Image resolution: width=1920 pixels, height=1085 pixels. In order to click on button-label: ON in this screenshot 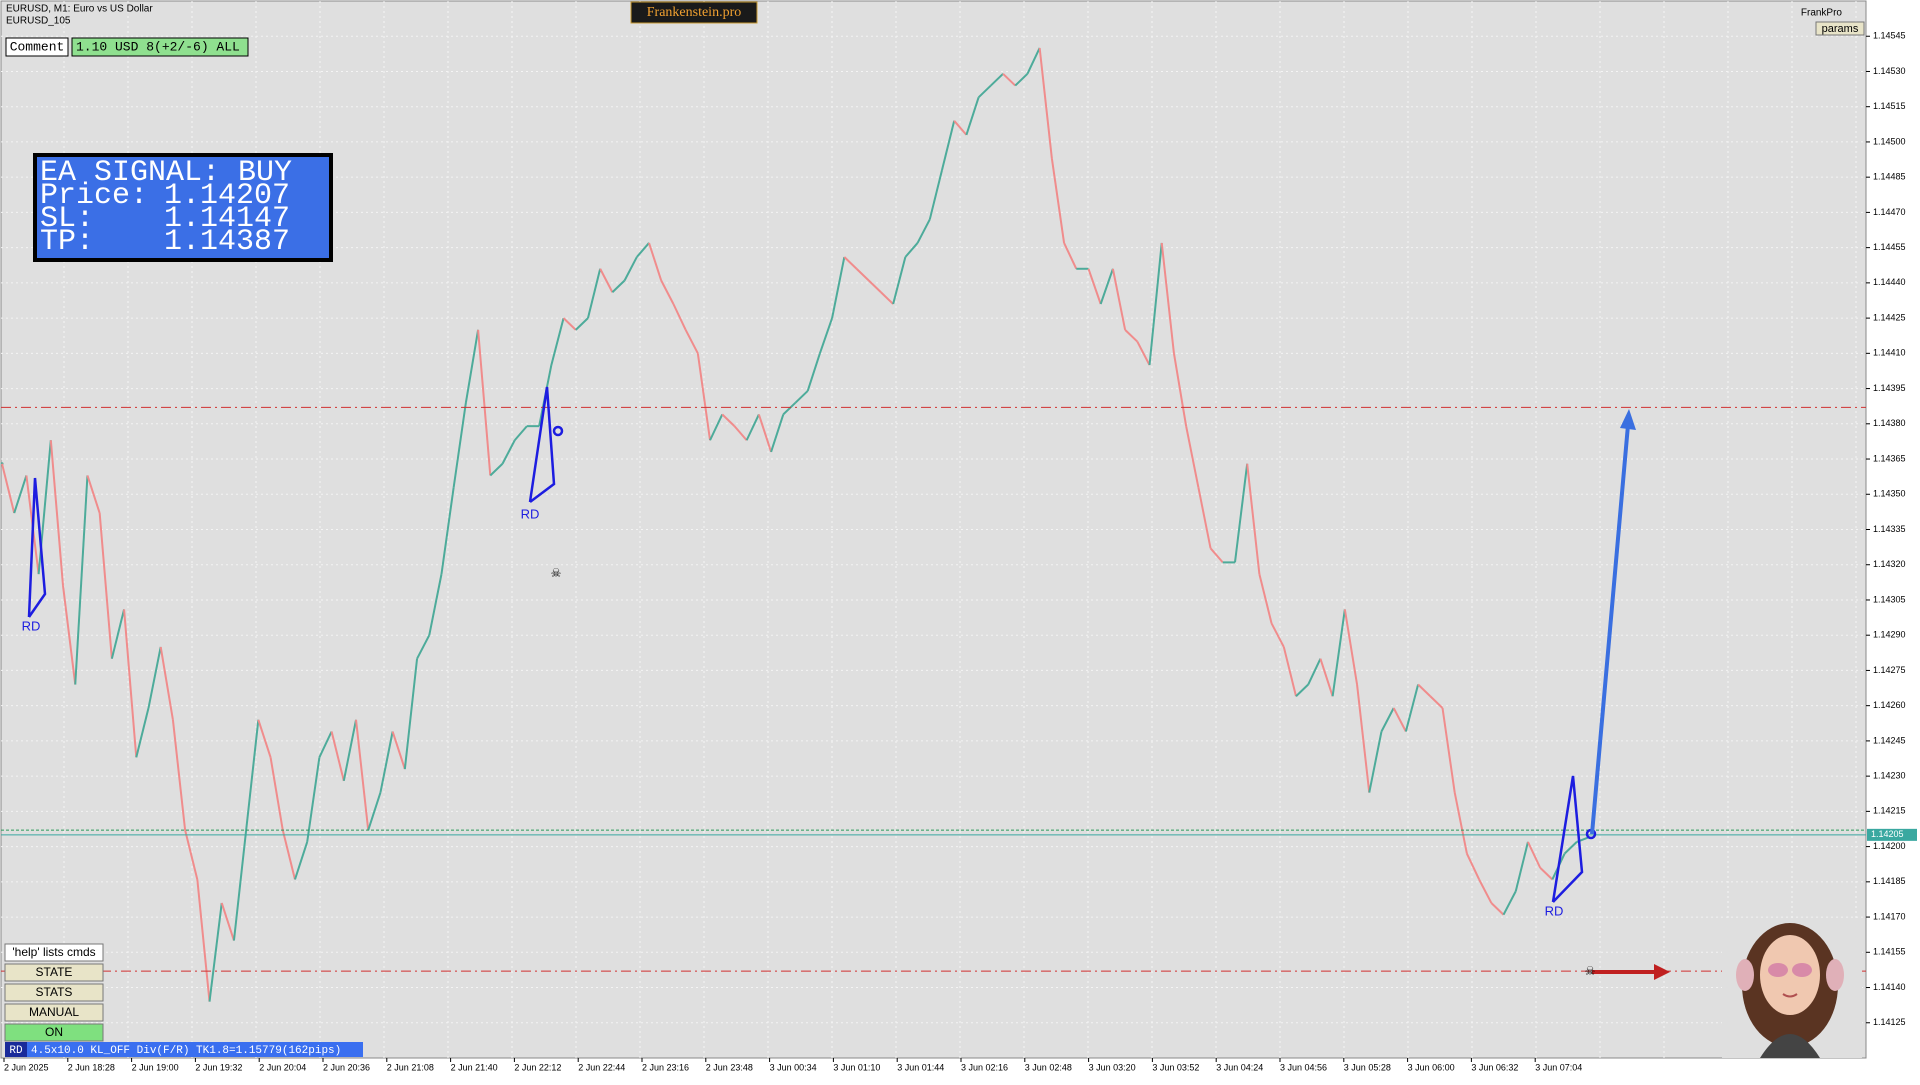, I will do `click(54, 1032)`.